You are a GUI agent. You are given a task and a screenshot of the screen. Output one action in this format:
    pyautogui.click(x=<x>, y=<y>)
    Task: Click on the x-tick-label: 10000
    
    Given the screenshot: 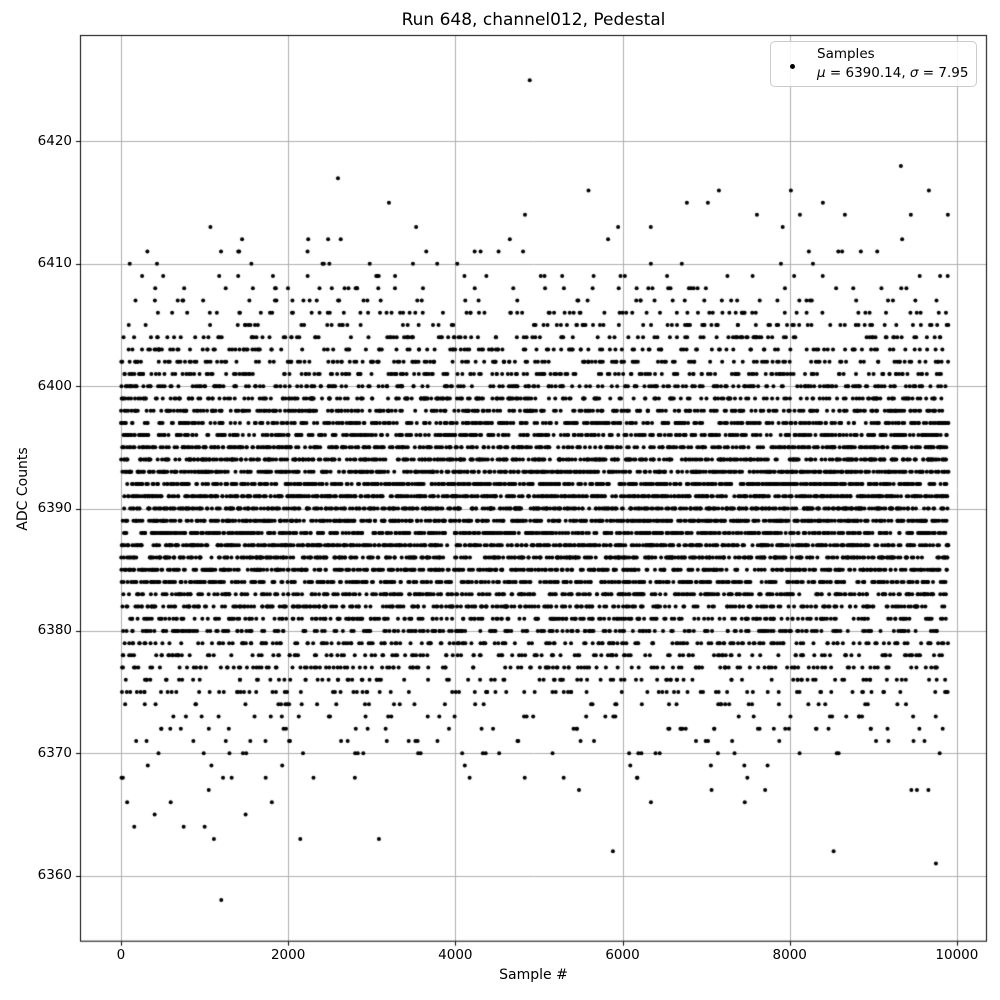 What is the action you would take?
    pyautogui.click(x=957, y=955)
    